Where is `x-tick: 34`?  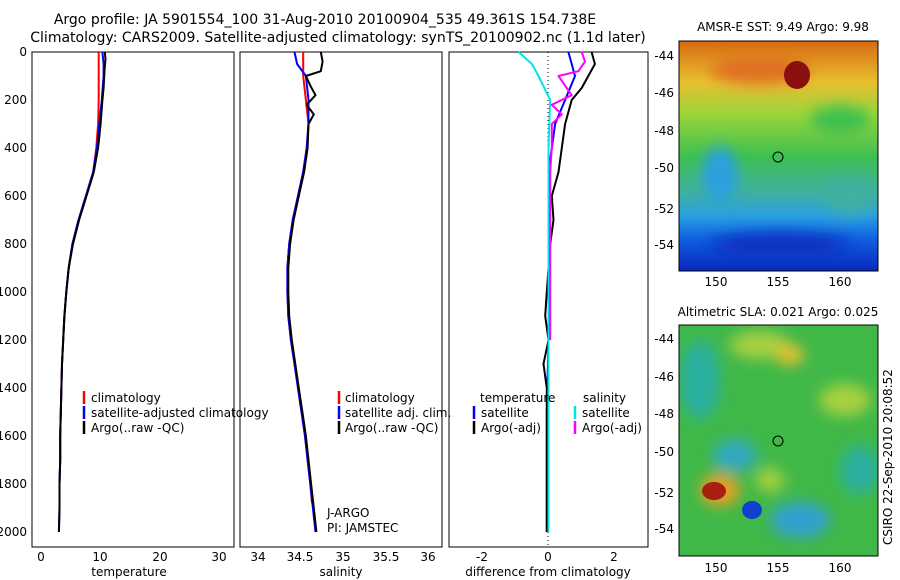 x-tick: 34 is located at coordinates (257, 557).